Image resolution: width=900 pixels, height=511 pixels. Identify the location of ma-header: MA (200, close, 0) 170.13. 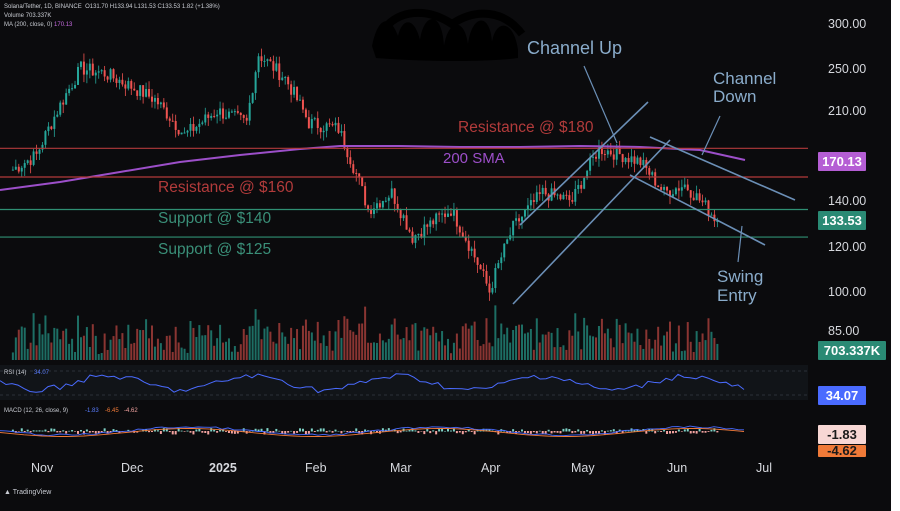
(38, 25).